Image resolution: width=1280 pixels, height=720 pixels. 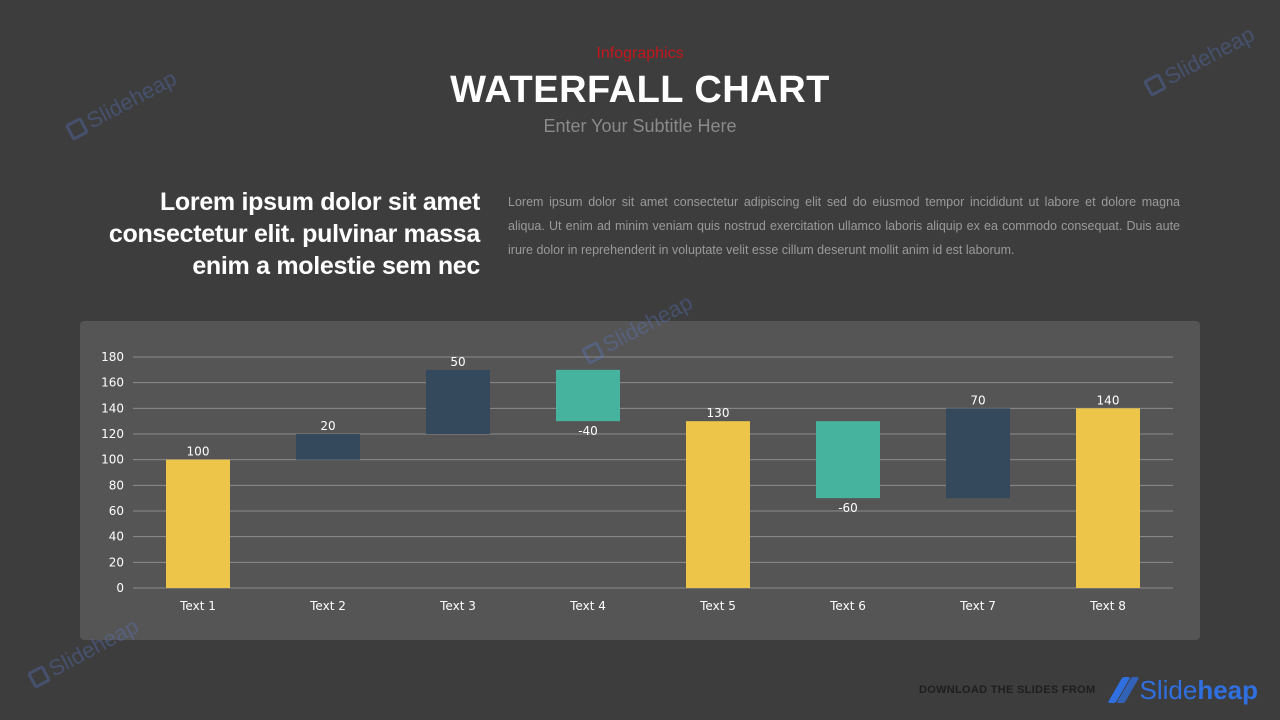 I want to click on x-tick-label: Text 1, so click(x=197, y=606).